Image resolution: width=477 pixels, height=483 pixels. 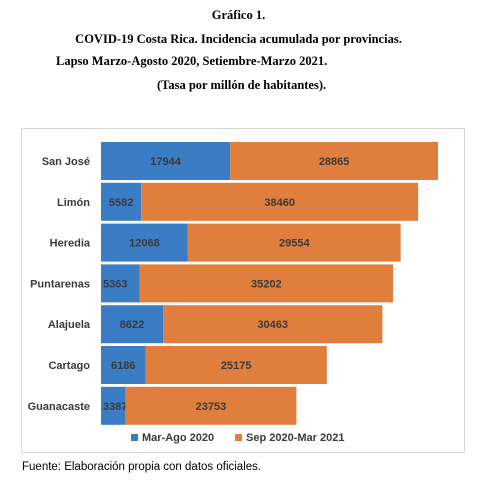 I want to click on chart-title-line-1: Gráfico 1., so click(x=238, y=15).